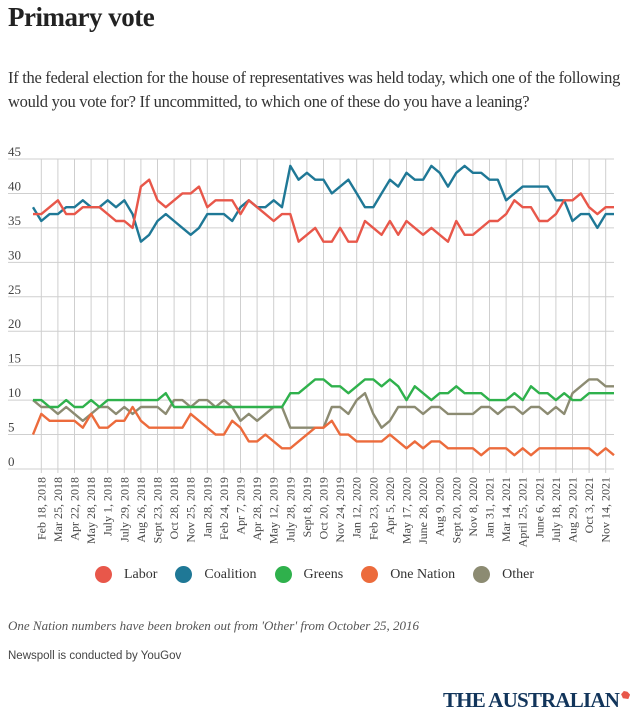  I want to click on brand-logo: THE AUSTRALIAN, so click(537, 700).